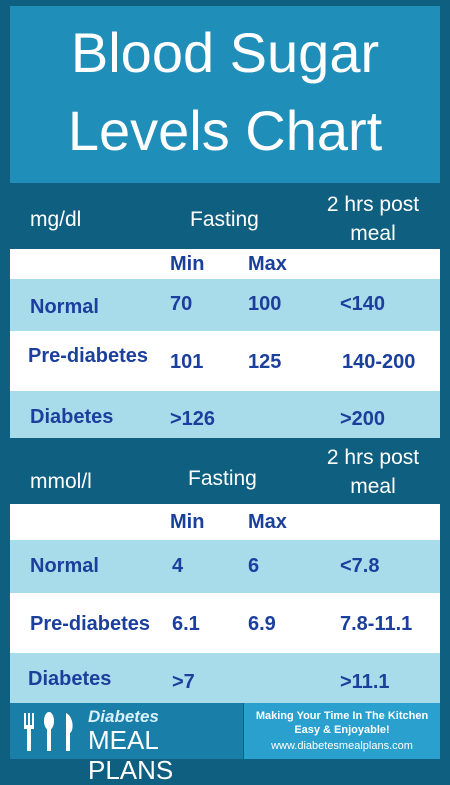  Describe the element at coordinates (225, 305) in the screenshot. I see `table-row: Normal 70 100 <140` at that location.